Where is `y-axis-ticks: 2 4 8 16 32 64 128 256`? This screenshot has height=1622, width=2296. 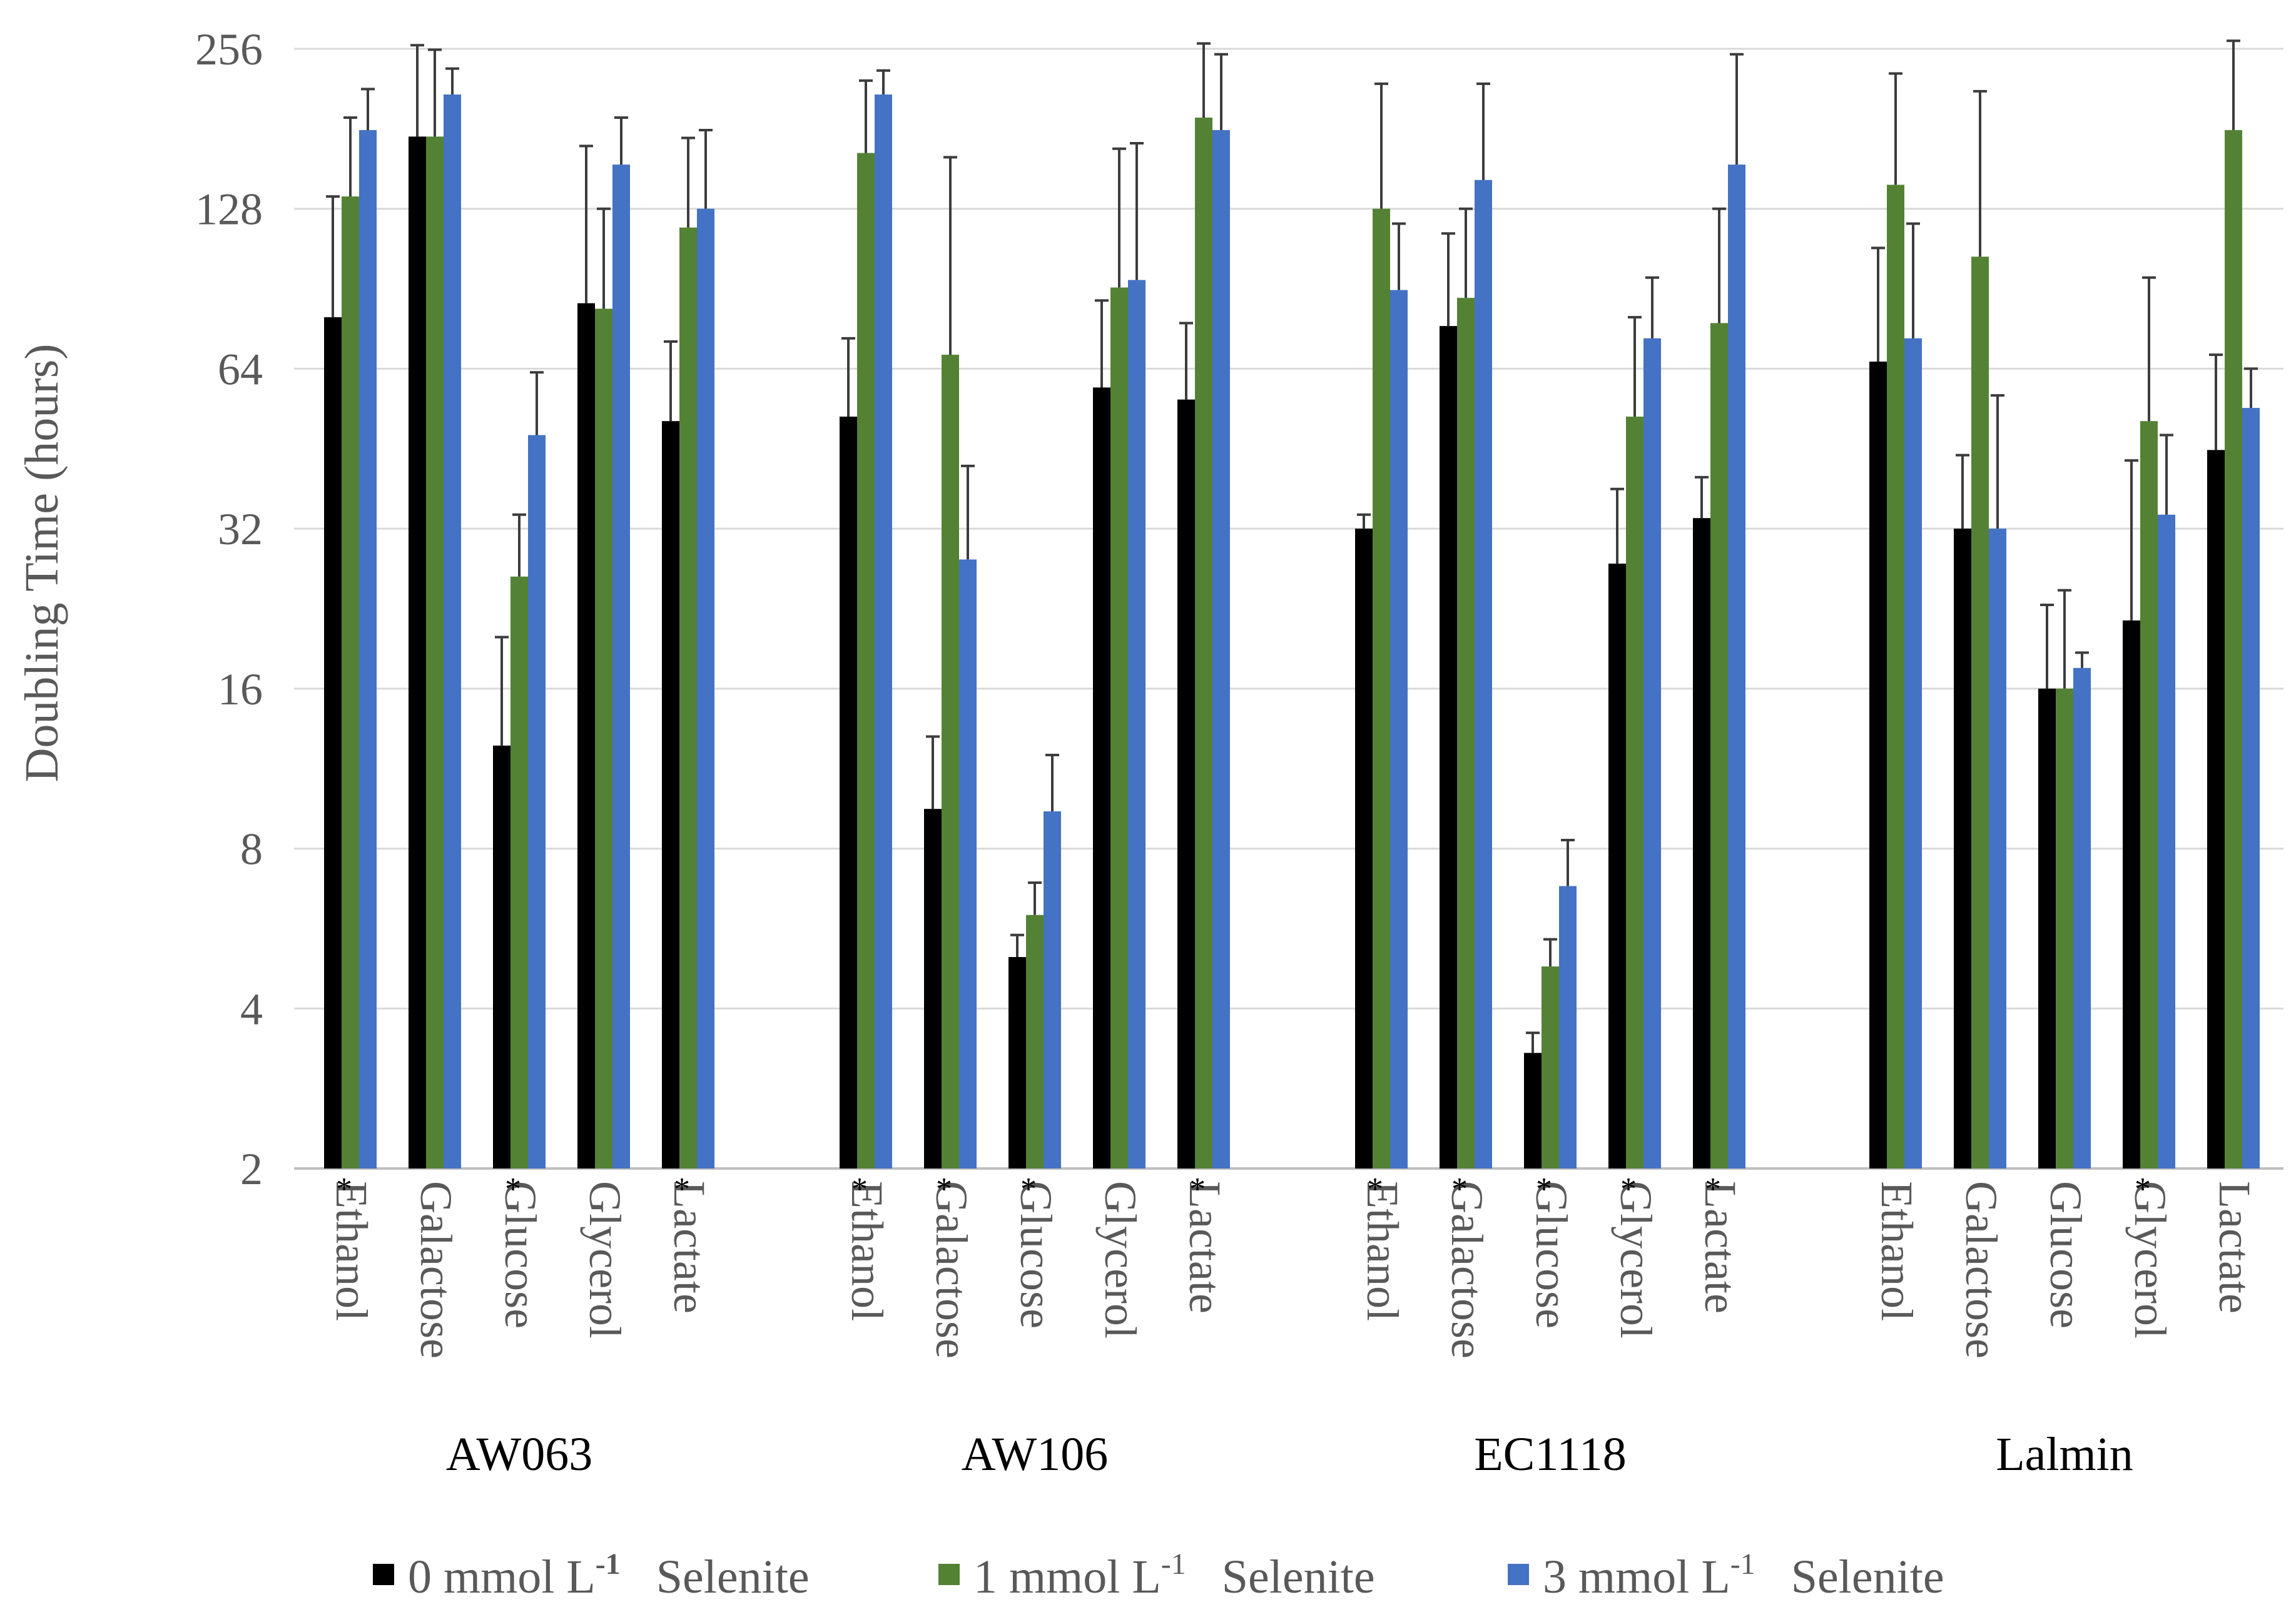 y-axis-ticks: 2 4 8 16 32 64 128 256 is located at coordinates (229, 609).